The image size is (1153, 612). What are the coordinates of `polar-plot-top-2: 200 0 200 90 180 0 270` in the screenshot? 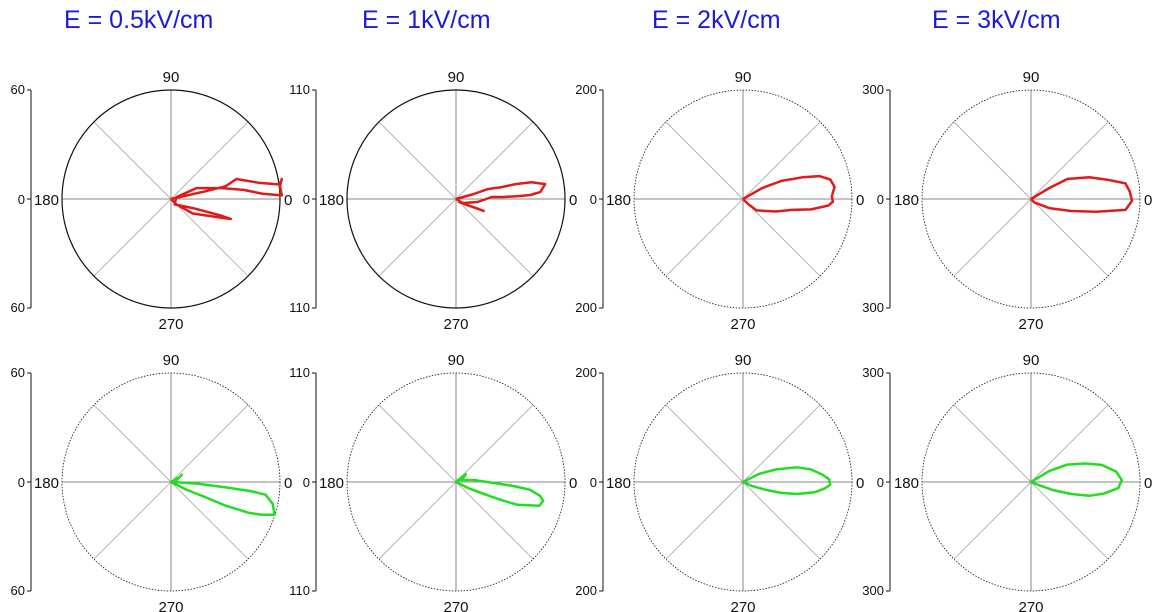 It's located at (719, 201).